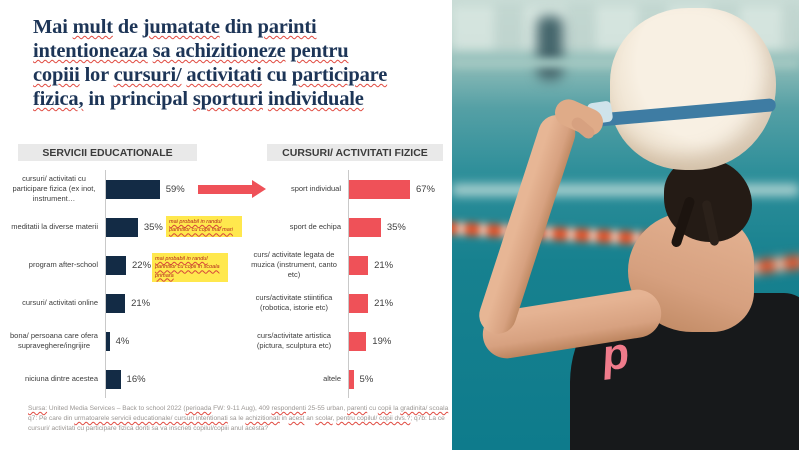 The image size is (799, 450). What do you see at coordinates (107, 152) in the screenshot?
I see `left-chart-header: SERVICII EDUCATIONALE` at bounding box center [107, 152].